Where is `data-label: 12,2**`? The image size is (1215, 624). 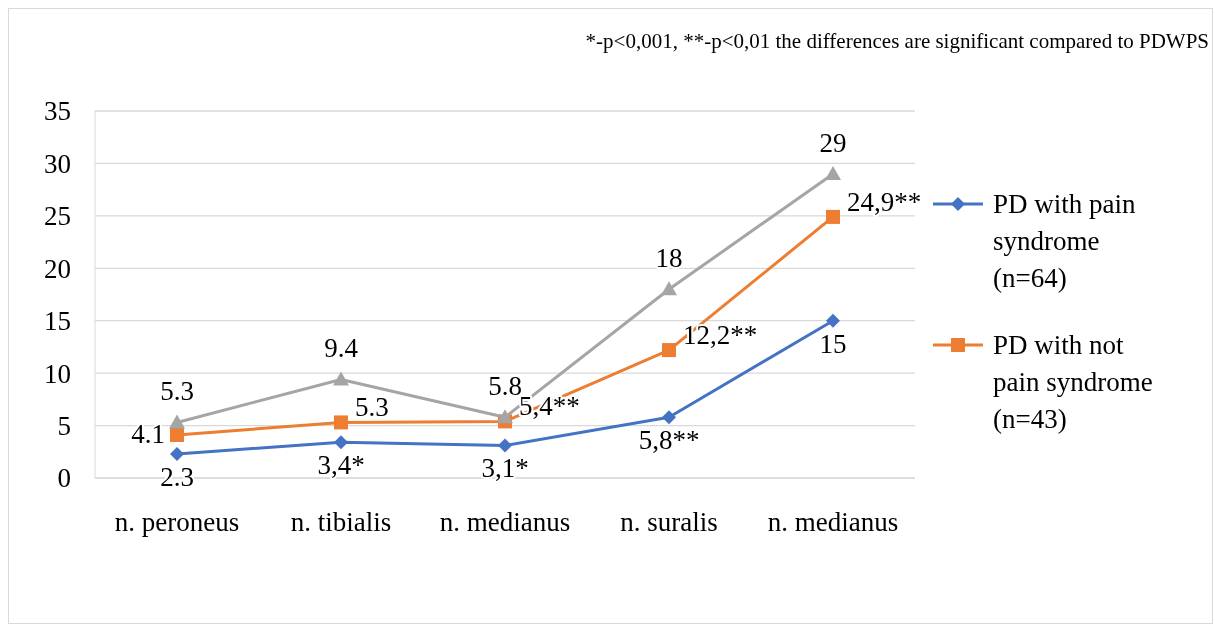
data-label: 12,2** is located at coordinates (720, 335).